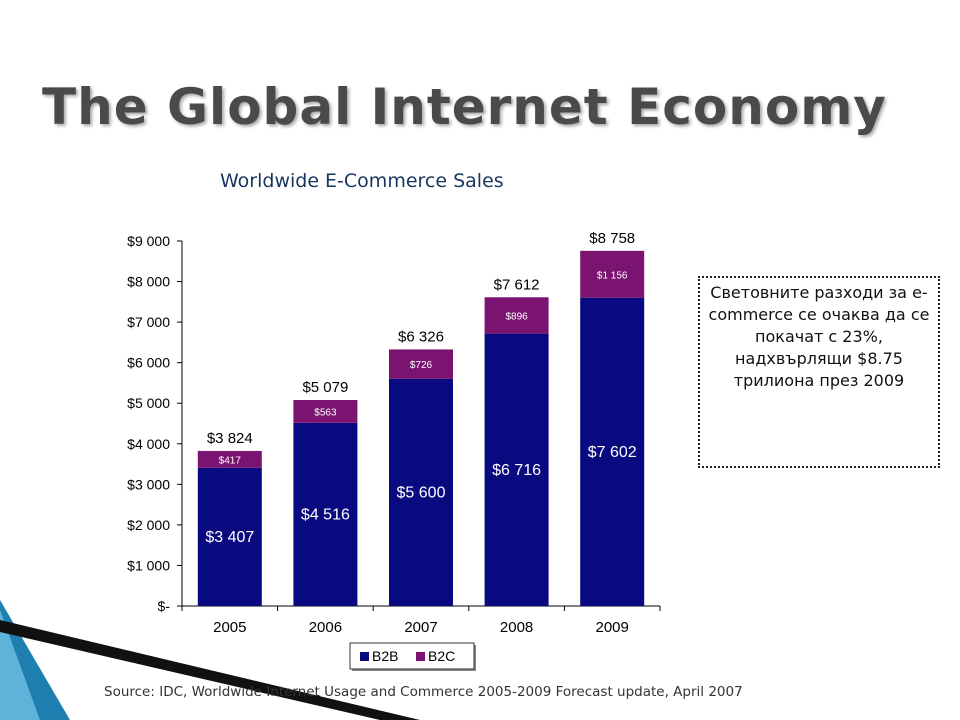 This screenshot has width=960, height=720. I want to click on data-label-b2b: $3 407, so click(229, 537).